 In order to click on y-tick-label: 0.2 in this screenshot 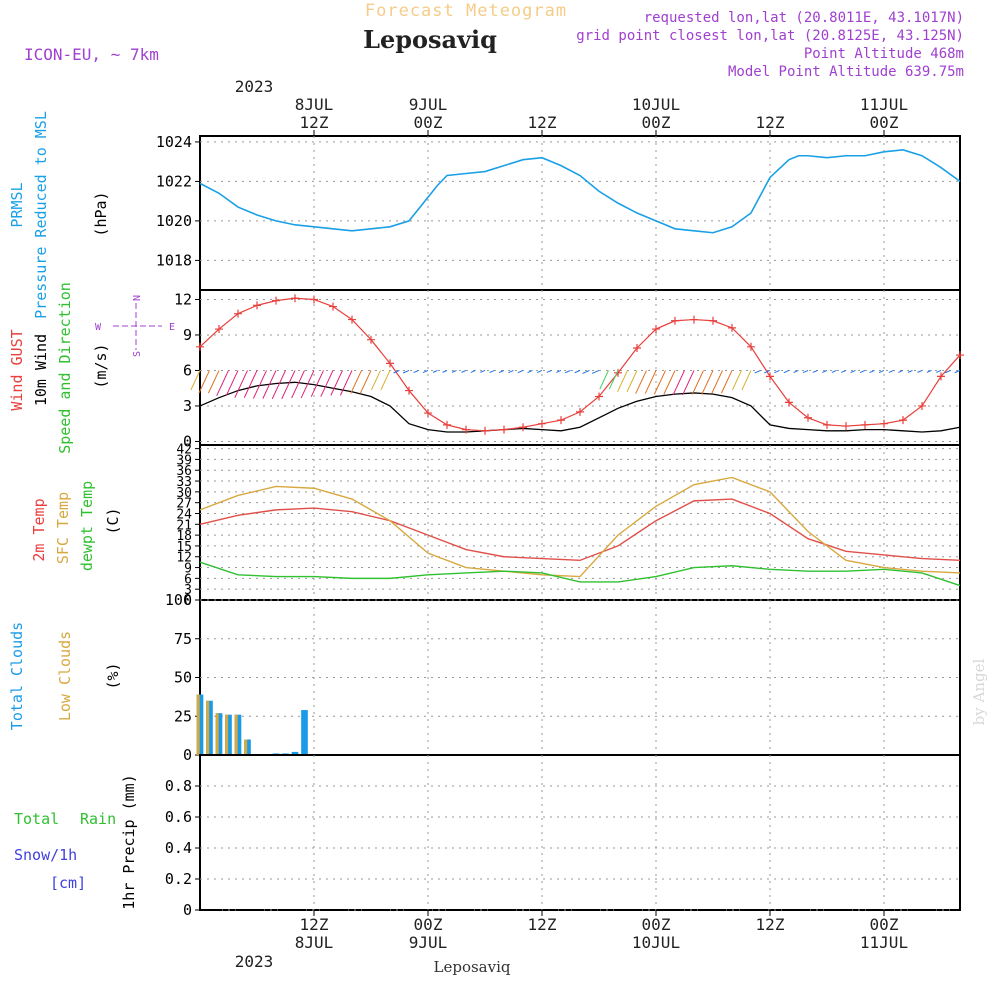, I will do `click(178, 879)`.